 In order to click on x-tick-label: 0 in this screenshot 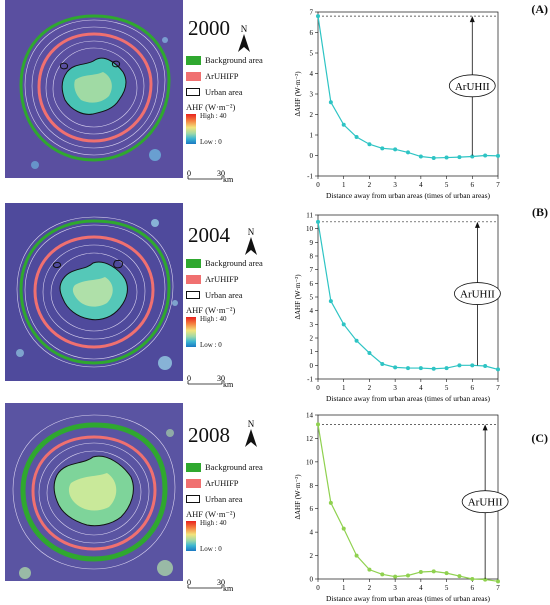, I will do `click(318, 388)`.